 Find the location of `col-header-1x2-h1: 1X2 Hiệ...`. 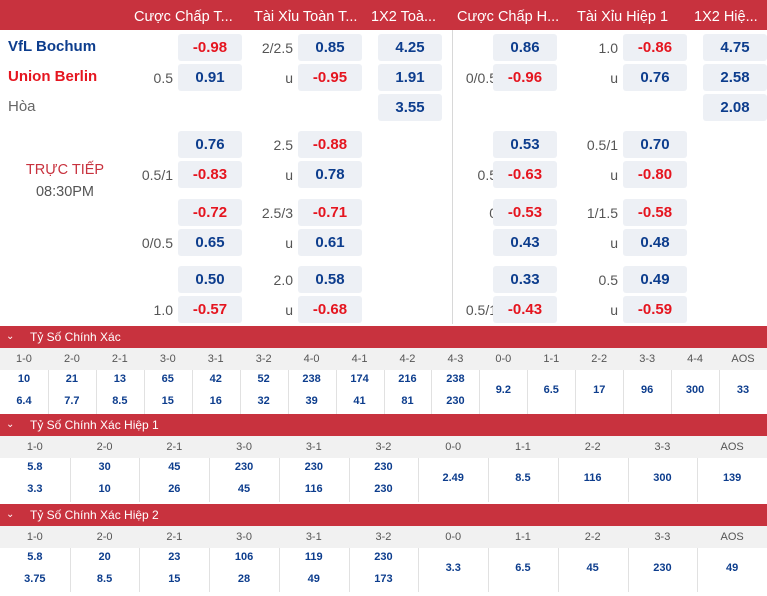

col-header-1x2-h1: 1X2 Hiệ... is located at coordinates (726, 17).